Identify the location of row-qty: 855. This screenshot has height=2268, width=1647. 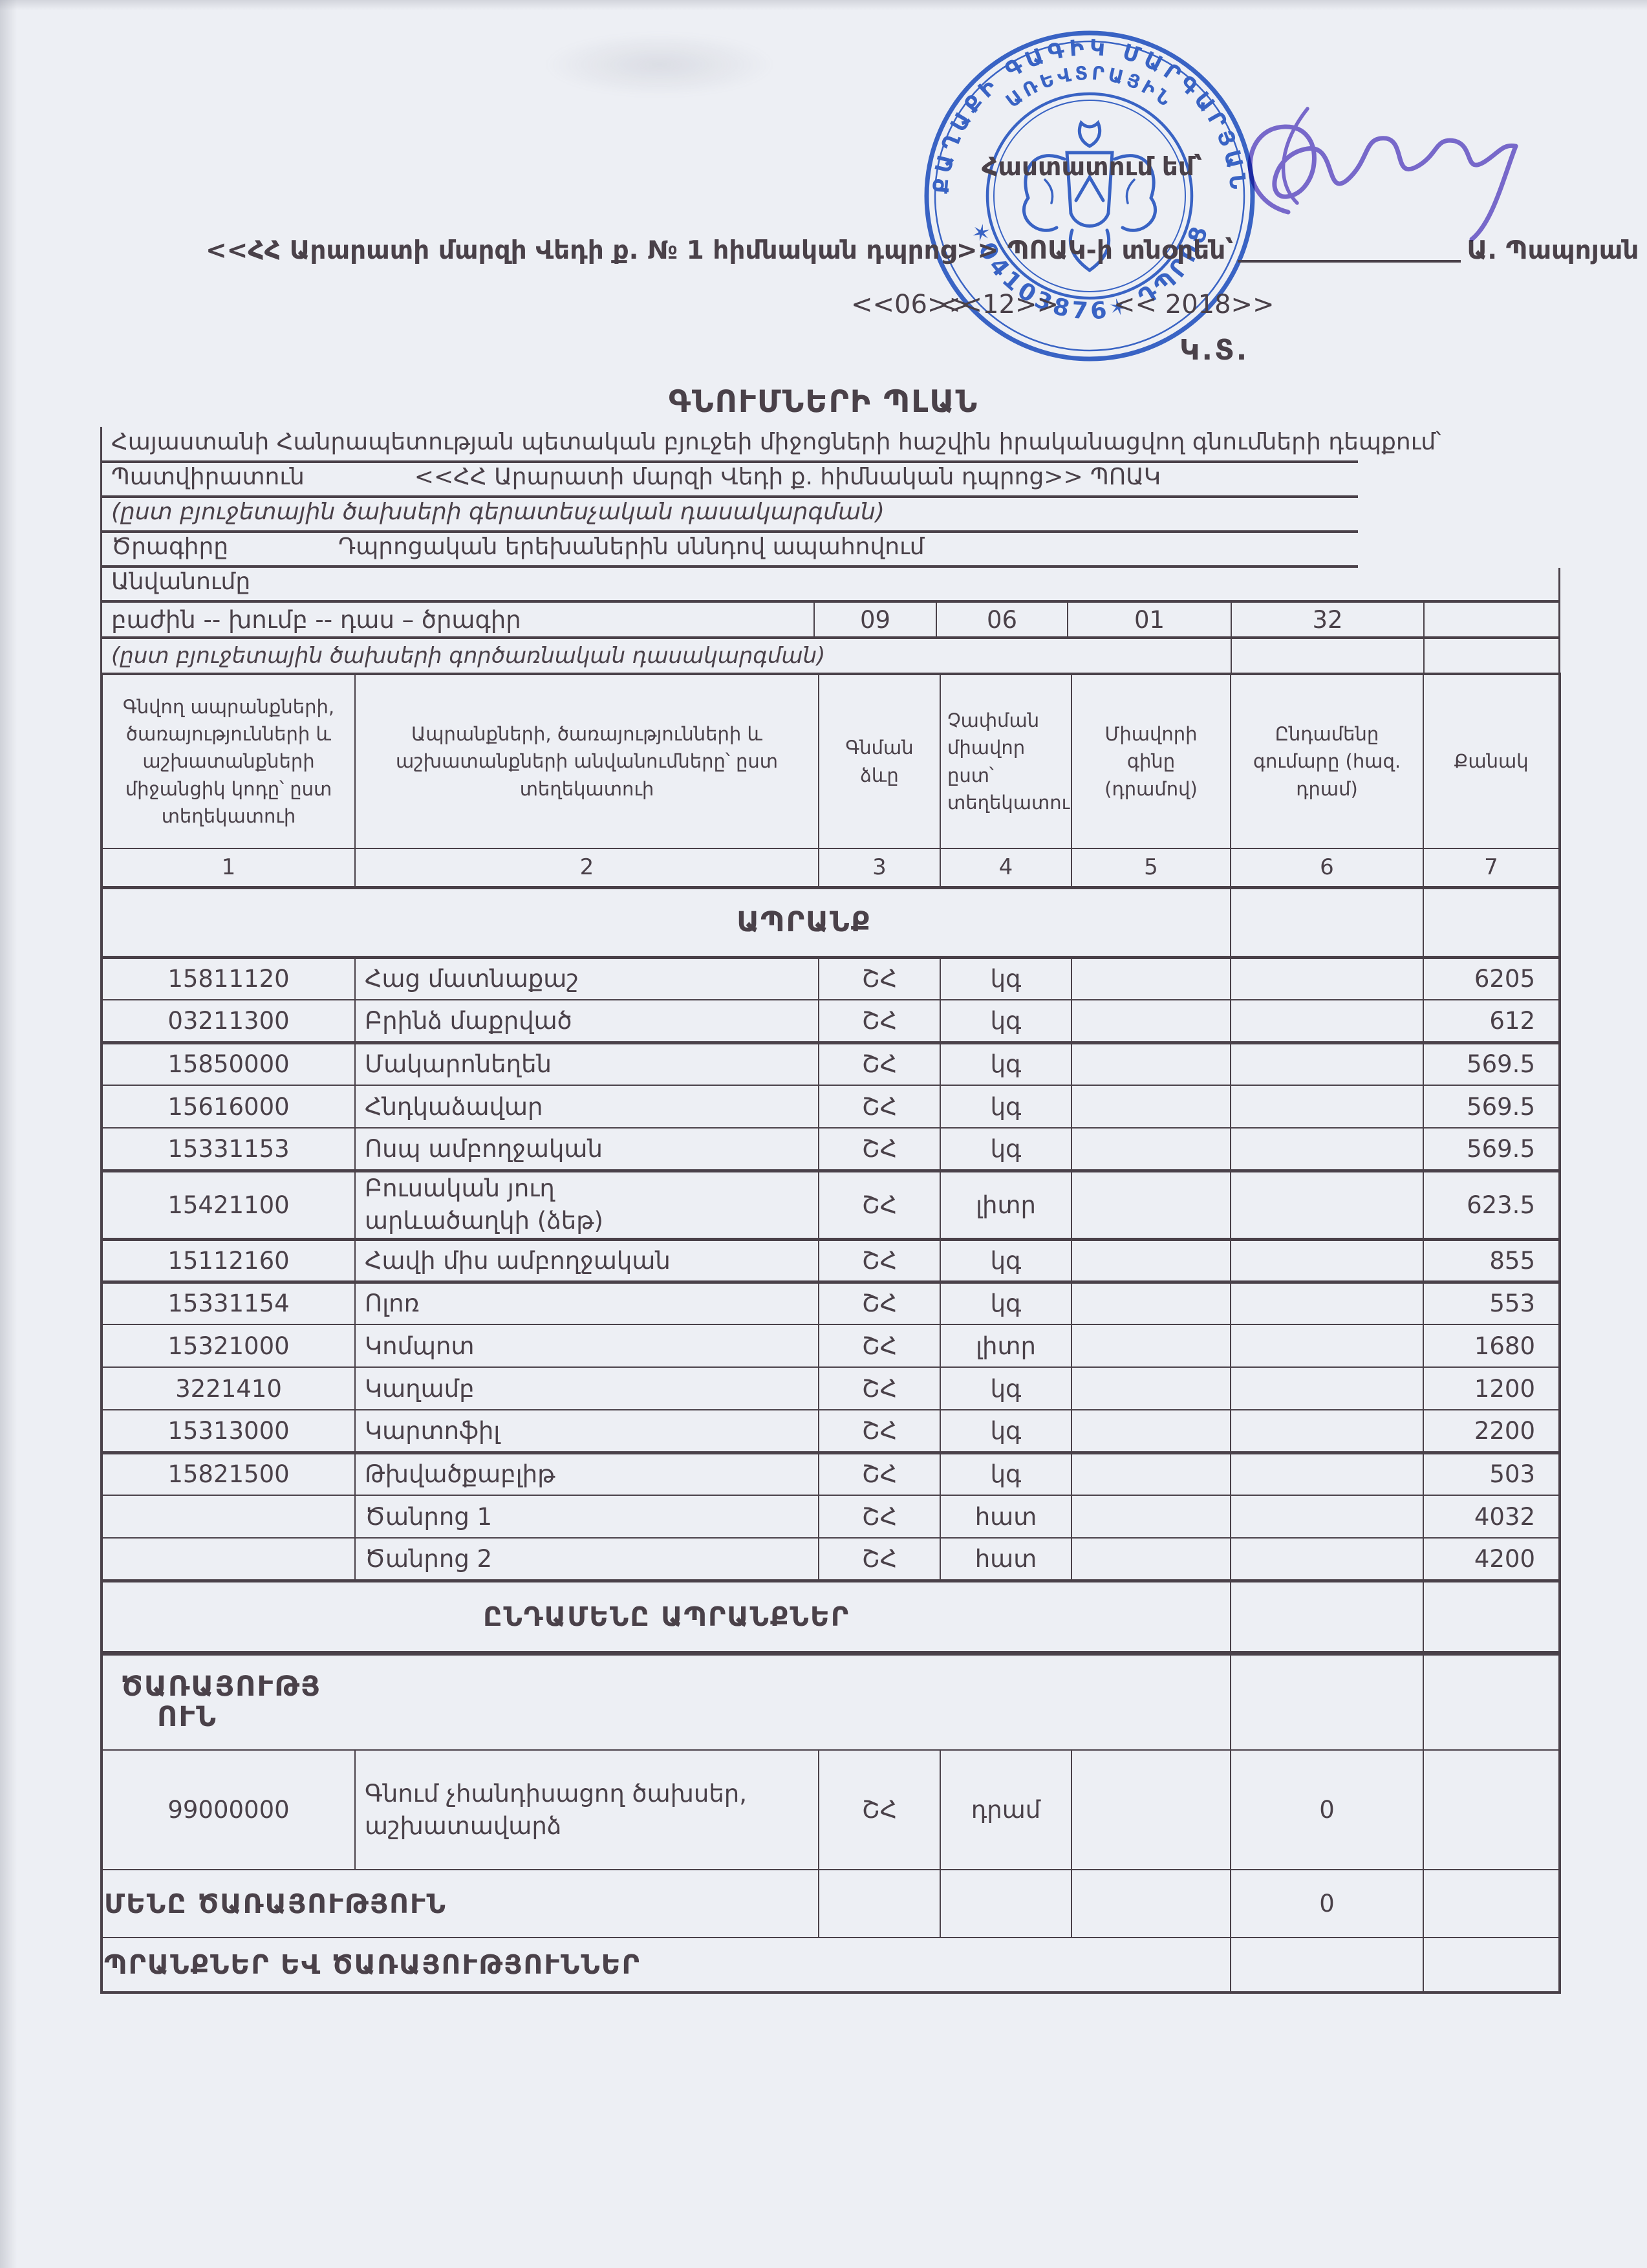
(1492, 1261).